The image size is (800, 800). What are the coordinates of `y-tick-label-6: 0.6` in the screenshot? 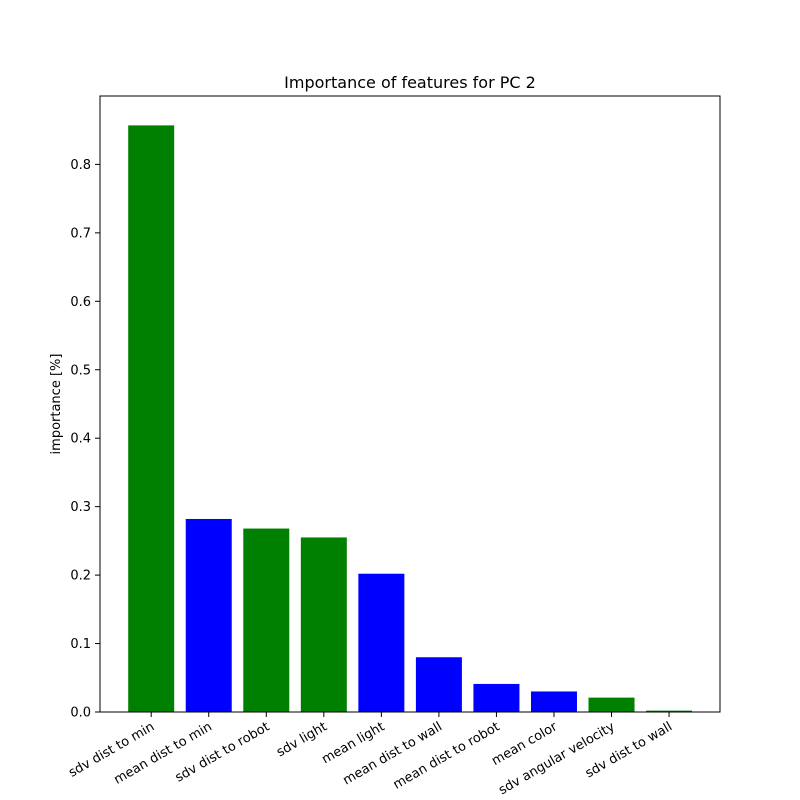 It's located at (80, 302).